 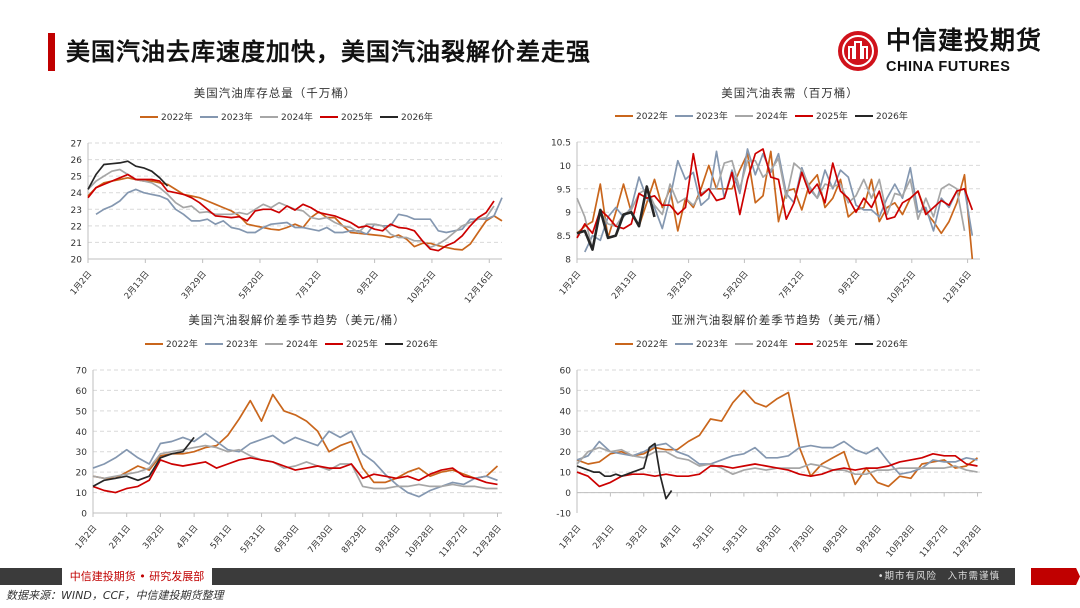 I want to click on chart-title: 美国汽油表需（百万桶）, so click(x=790, y=93).